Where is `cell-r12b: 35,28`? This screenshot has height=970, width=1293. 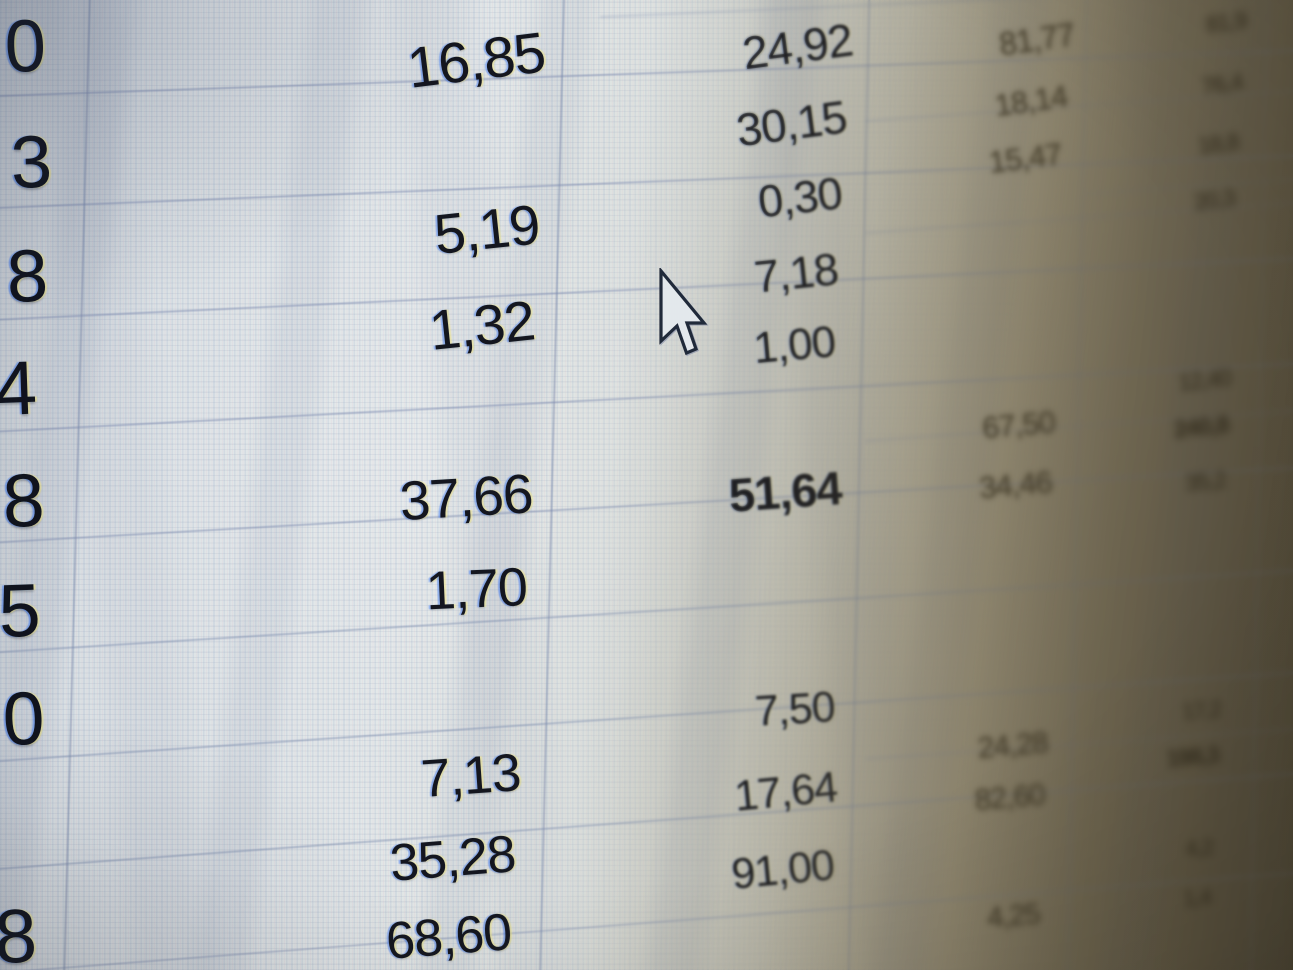
cell-r12b: 35,28 is located at coordinates (452, 859).